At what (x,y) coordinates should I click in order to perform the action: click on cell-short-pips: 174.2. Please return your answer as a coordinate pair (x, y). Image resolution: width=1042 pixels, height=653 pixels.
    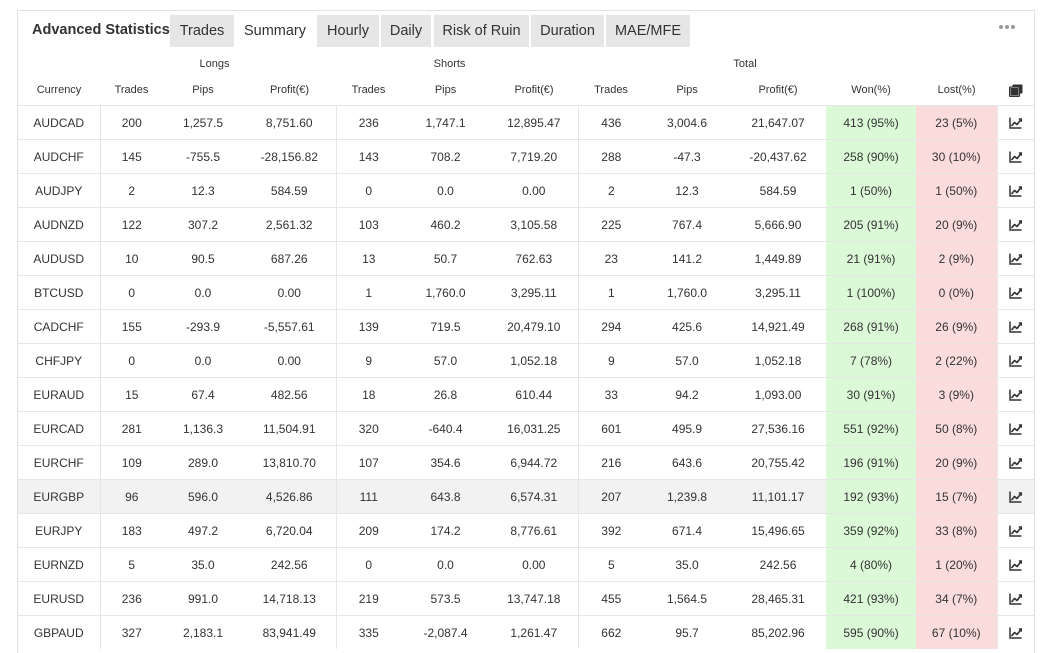
    Looking at the image, I should click on (446, 530).